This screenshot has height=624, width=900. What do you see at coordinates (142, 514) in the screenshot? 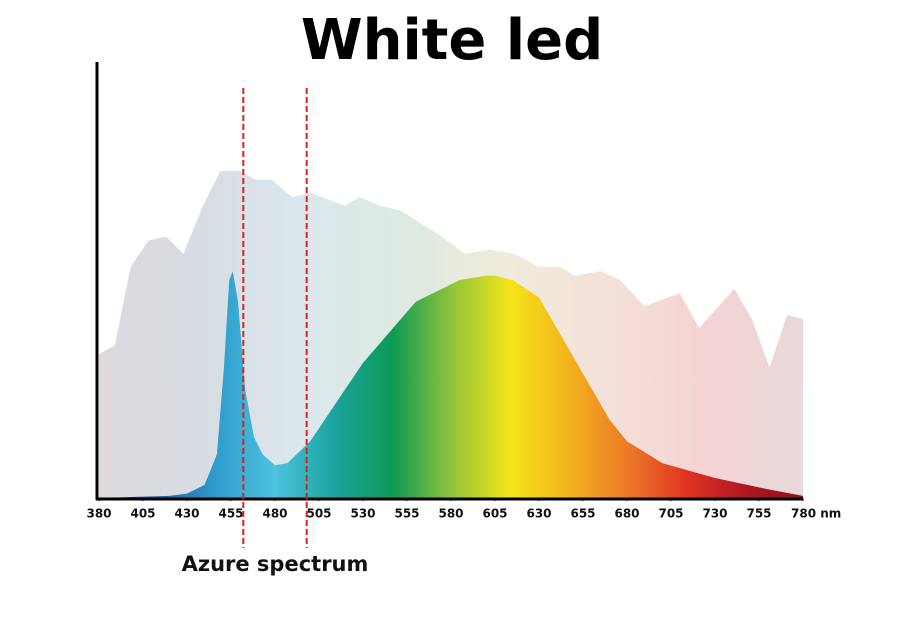
I see `x-tick-label: 405` at bounding box center [142, 514].